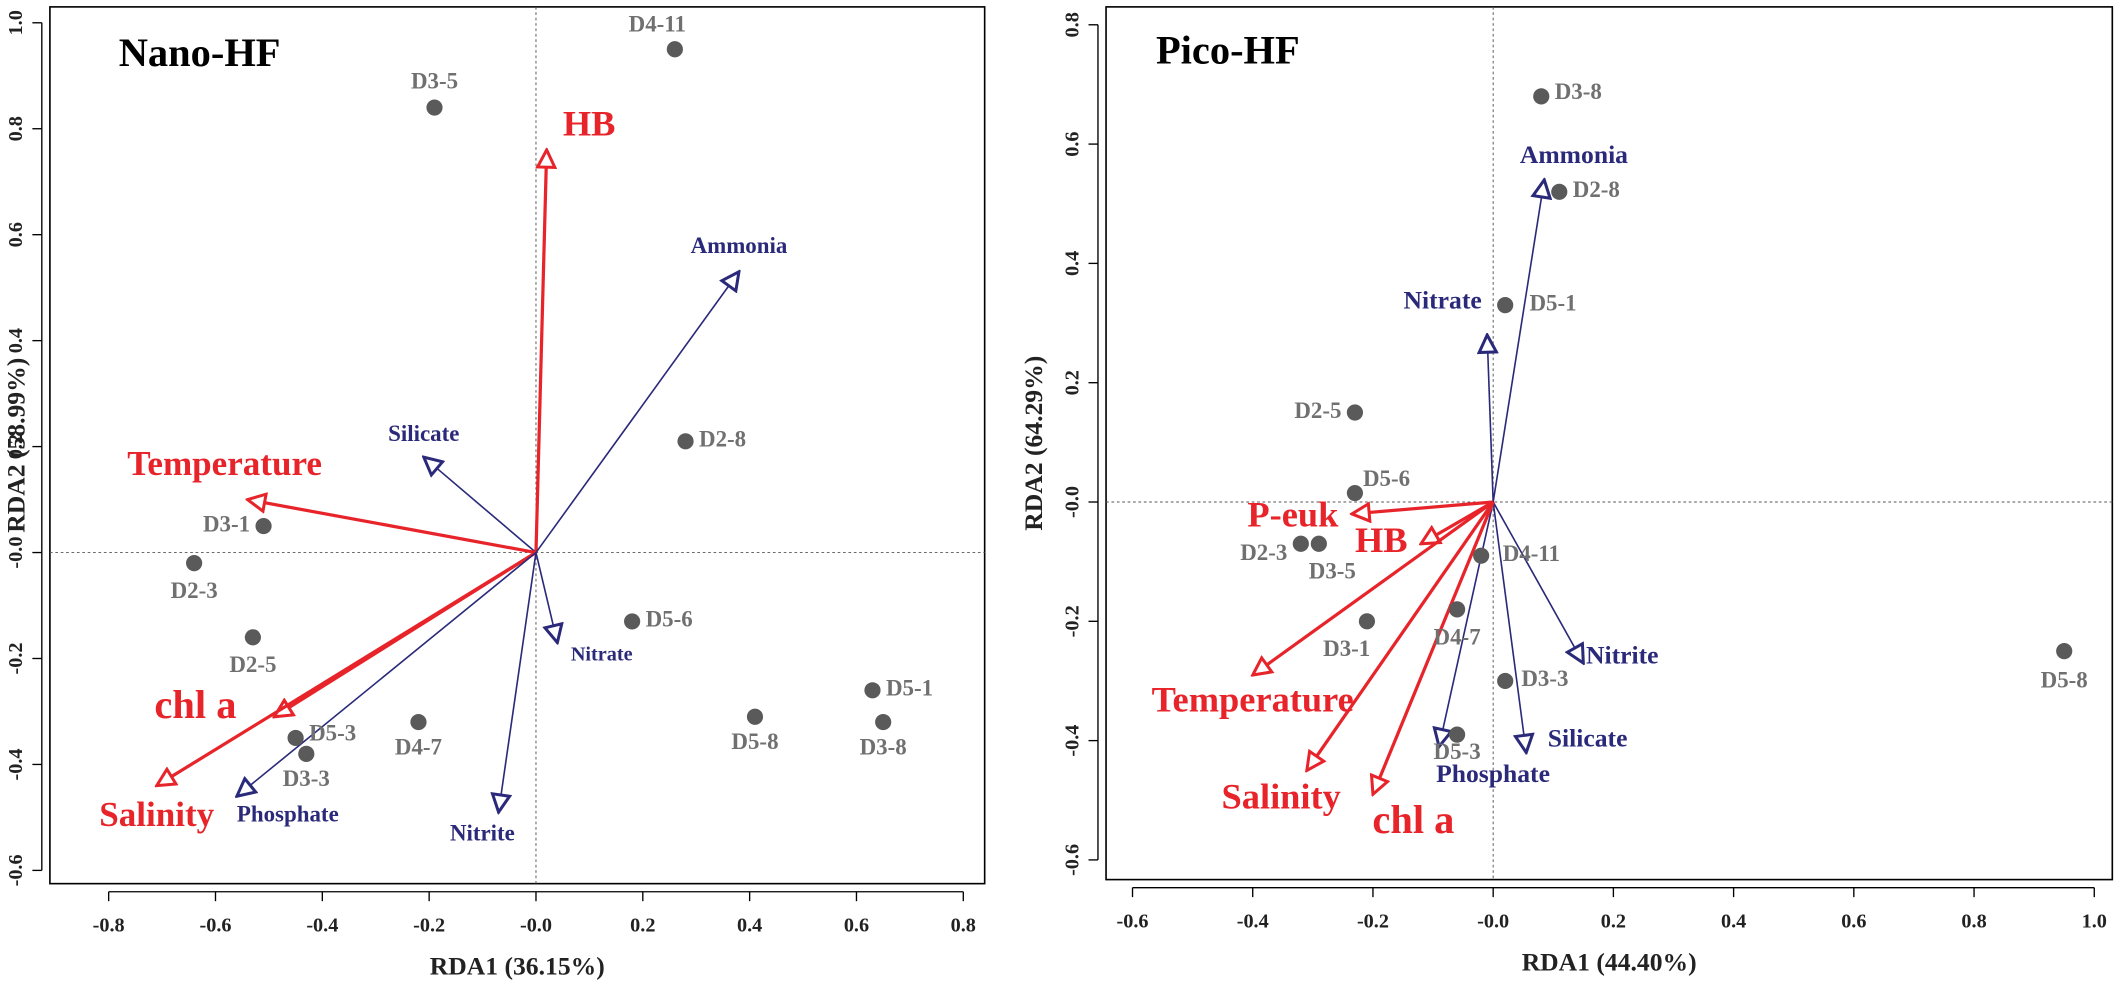 The height and width of the screenshot is (989, 2115). I want to click on x-tick-label: -0.4, so click(322, 925).